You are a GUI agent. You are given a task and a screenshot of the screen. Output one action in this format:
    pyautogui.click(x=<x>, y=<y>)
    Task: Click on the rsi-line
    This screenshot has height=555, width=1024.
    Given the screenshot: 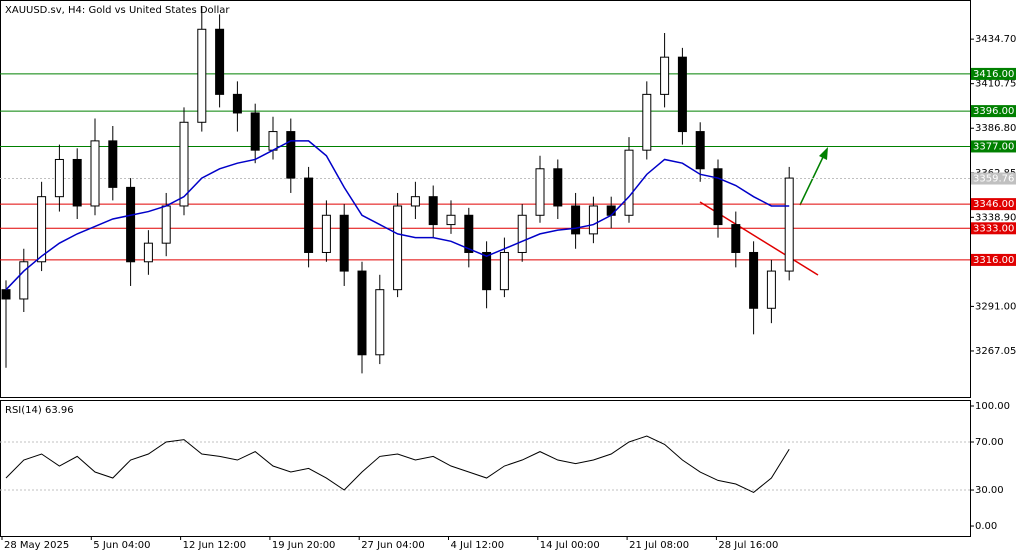 What is the action you would take?
    pyautogui.click(x=397, y=464)
    